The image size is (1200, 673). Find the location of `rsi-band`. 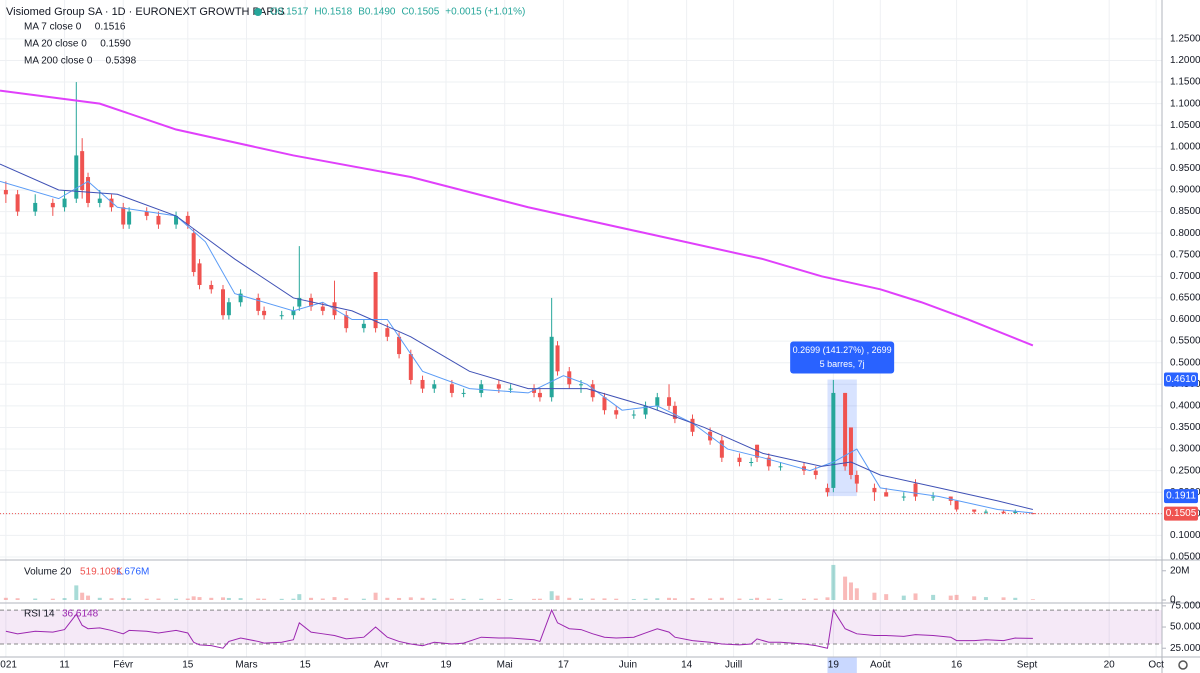

rsi-band is located at coordinates (581, 627).